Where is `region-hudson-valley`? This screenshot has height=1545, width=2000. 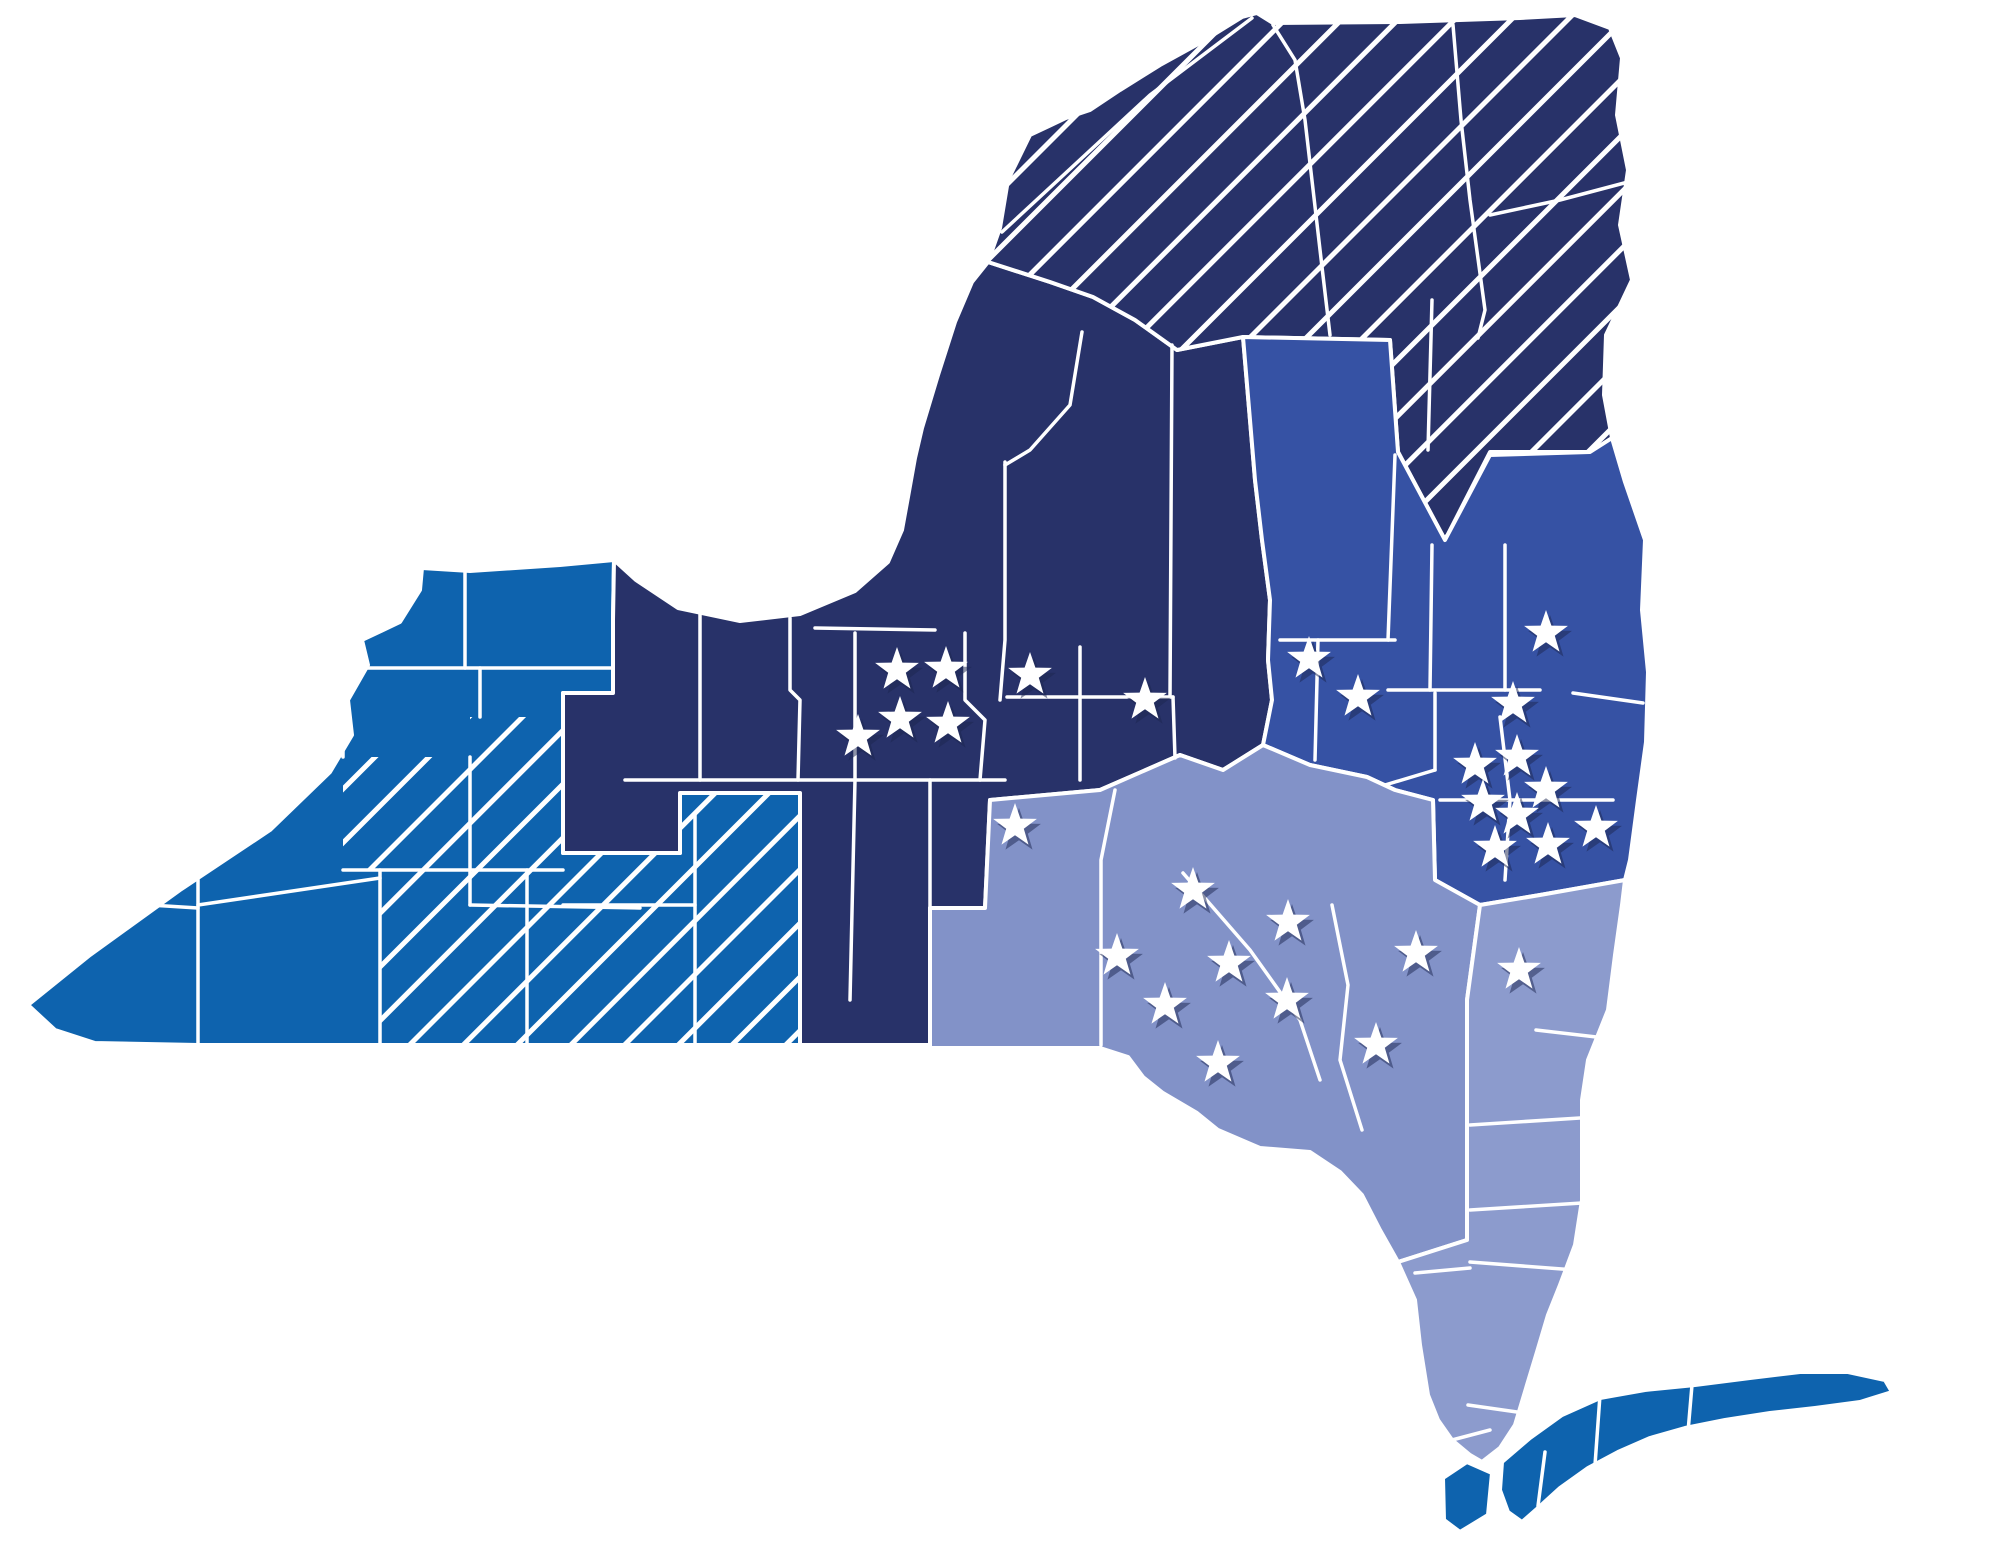 region-hudson-valley is located at coordinates (1511, 1171).